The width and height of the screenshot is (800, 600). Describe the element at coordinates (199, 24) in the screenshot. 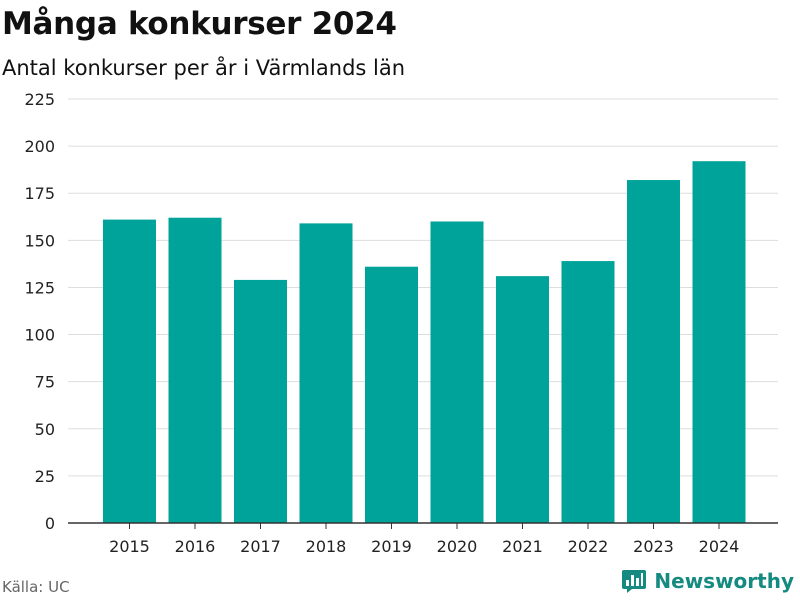

I see `chart-title: Många konkurser 2024` at that location.